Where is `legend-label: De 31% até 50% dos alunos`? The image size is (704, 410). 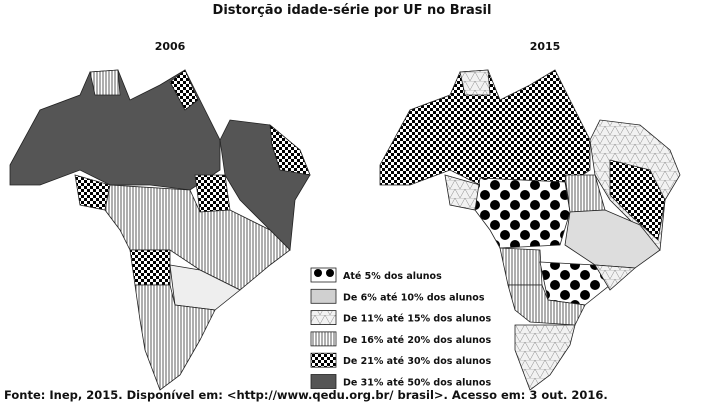
legend-label: De 31% até 50% dos alunos is located at coordinates (417, 383).